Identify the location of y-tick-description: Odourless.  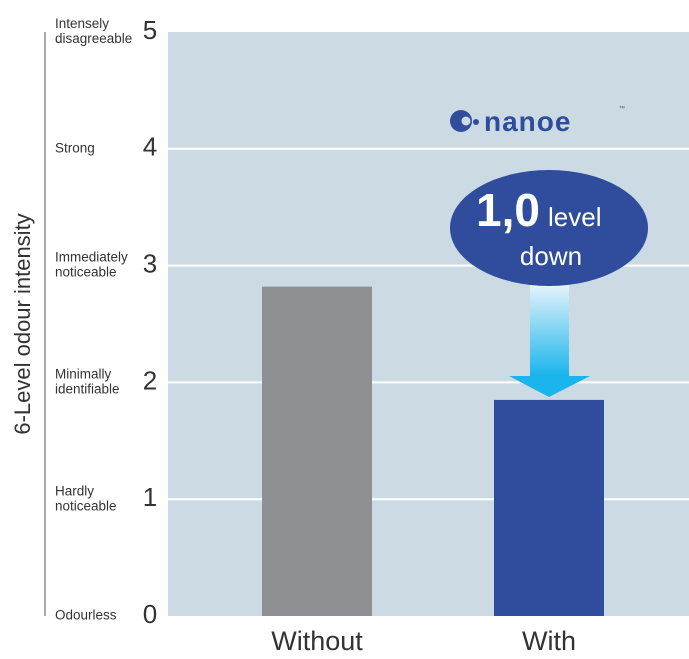
(86, 615).